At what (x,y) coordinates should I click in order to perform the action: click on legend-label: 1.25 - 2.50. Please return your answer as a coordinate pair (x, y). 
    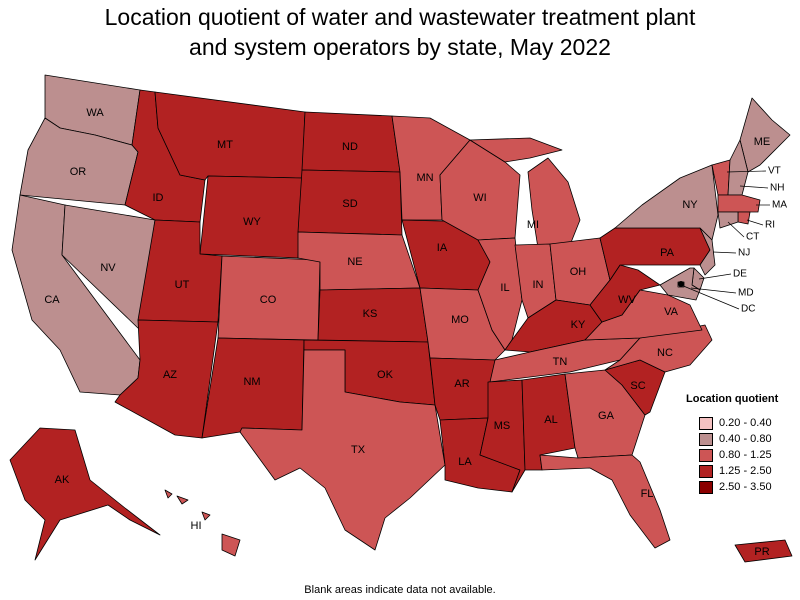
    Looking at the image, I should click on (745, 471).